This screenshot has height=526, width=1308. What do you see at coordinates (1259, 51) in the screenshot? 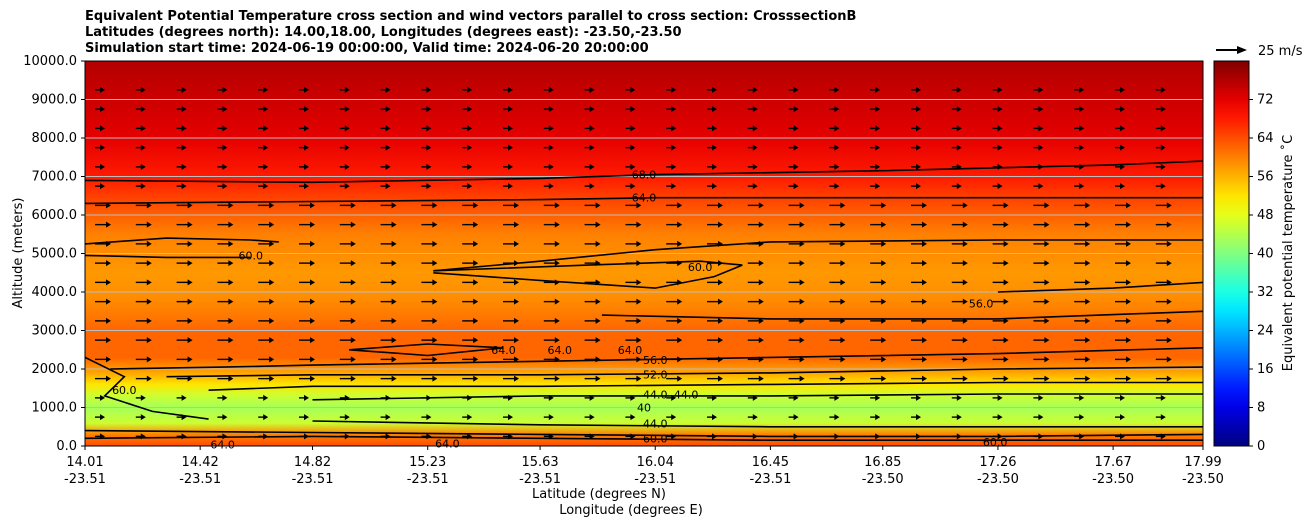
I see `quiver-key: 25 m/s` at bounding box center [1259, 51].